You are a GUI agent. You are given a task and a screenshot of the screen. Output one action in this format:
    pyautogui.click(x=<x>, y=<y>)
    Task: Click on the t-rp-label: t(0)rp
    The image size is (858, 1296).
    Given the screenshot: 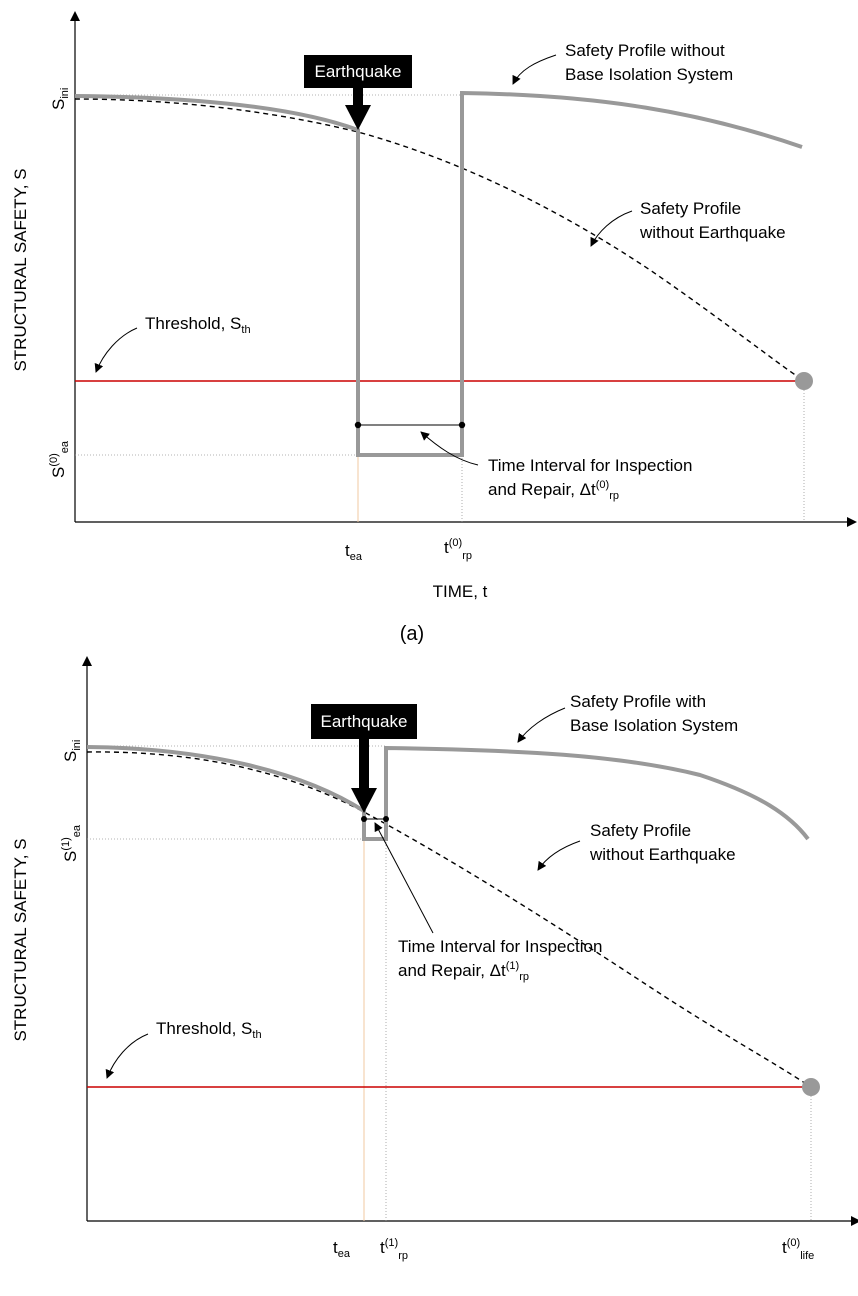 What is the action you would take?
    pyautogui.click(x=458, y=549)
    